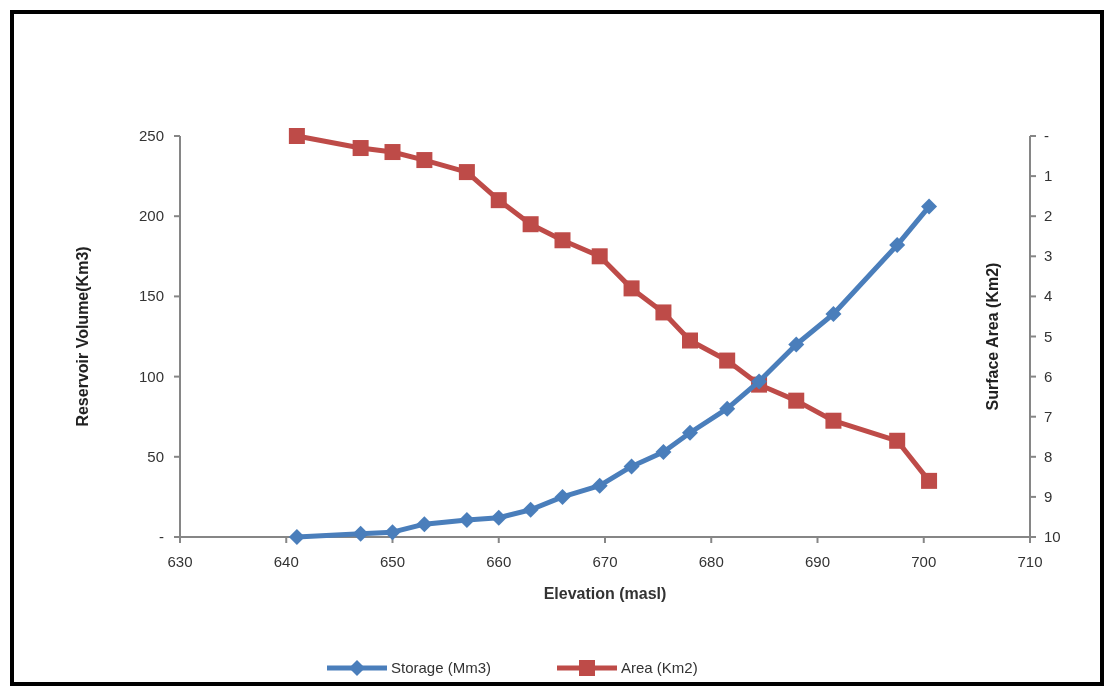  What do you see at coordinates (155, 456) in the screenshot?
I see `y-tick-label: 50` at bounding box center [155, 456].